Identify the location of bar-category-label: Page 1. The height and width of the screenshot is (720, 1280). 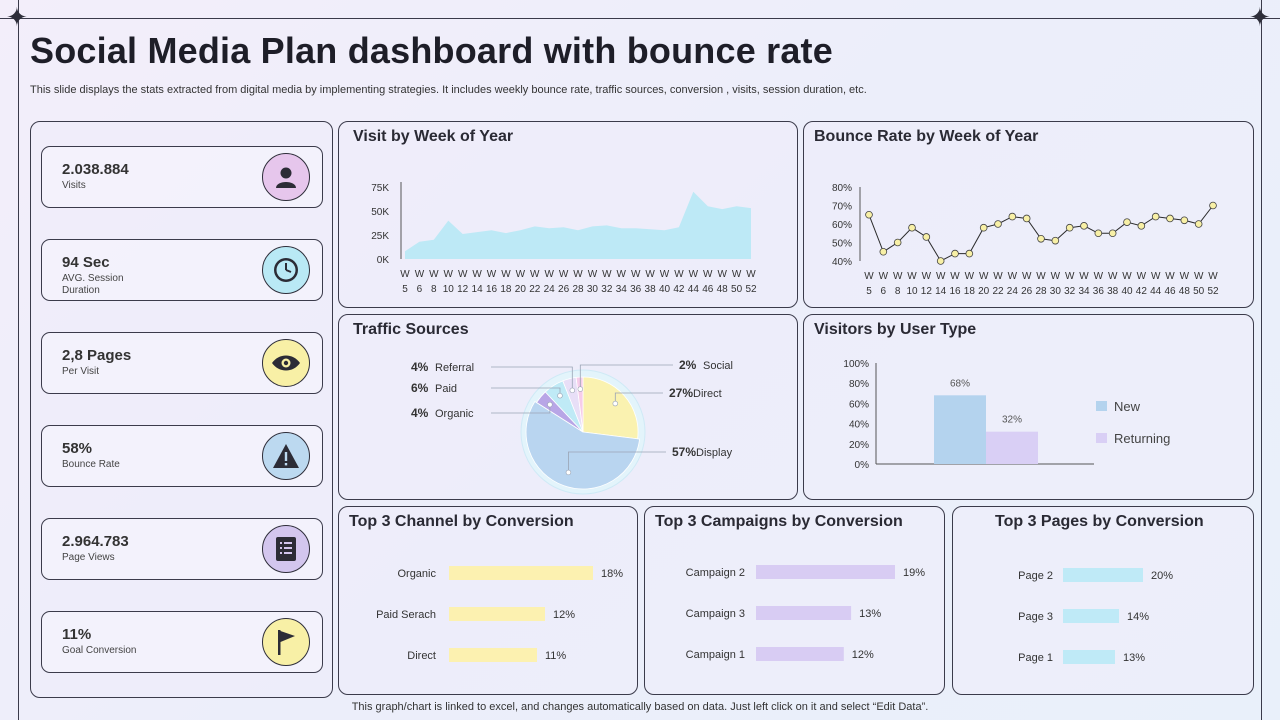
(1035, 658).